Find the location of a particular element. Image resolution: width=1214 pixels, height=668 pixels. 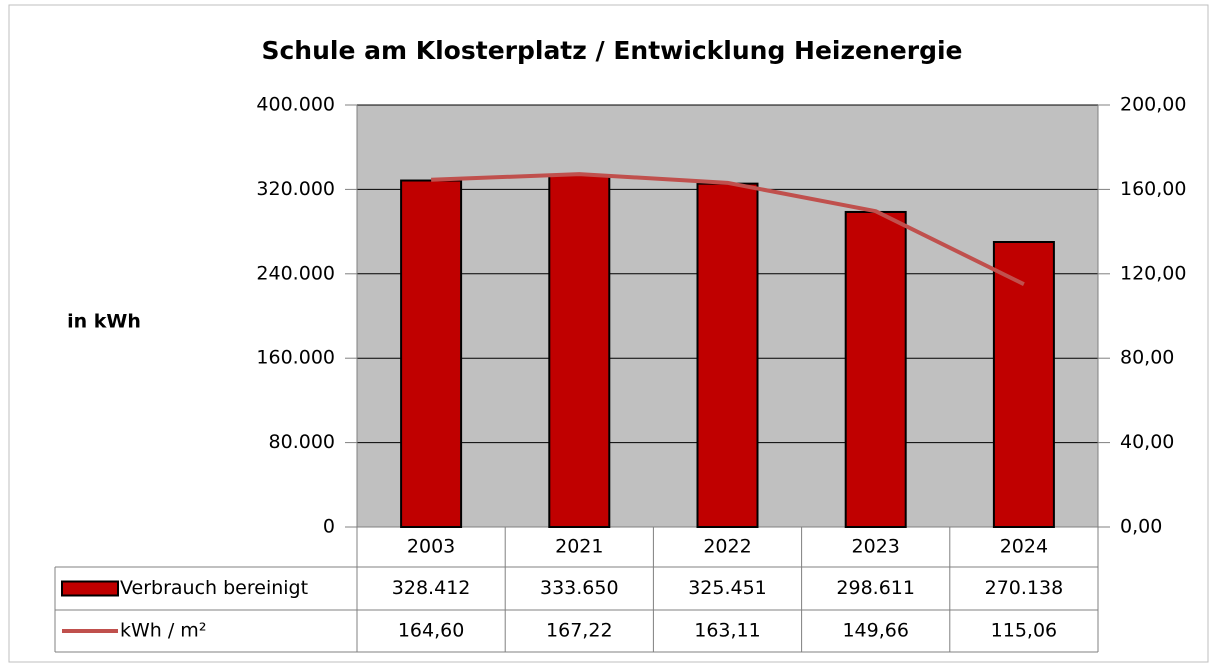

table-value: 115,06 is located at coordinates (1024, 631).